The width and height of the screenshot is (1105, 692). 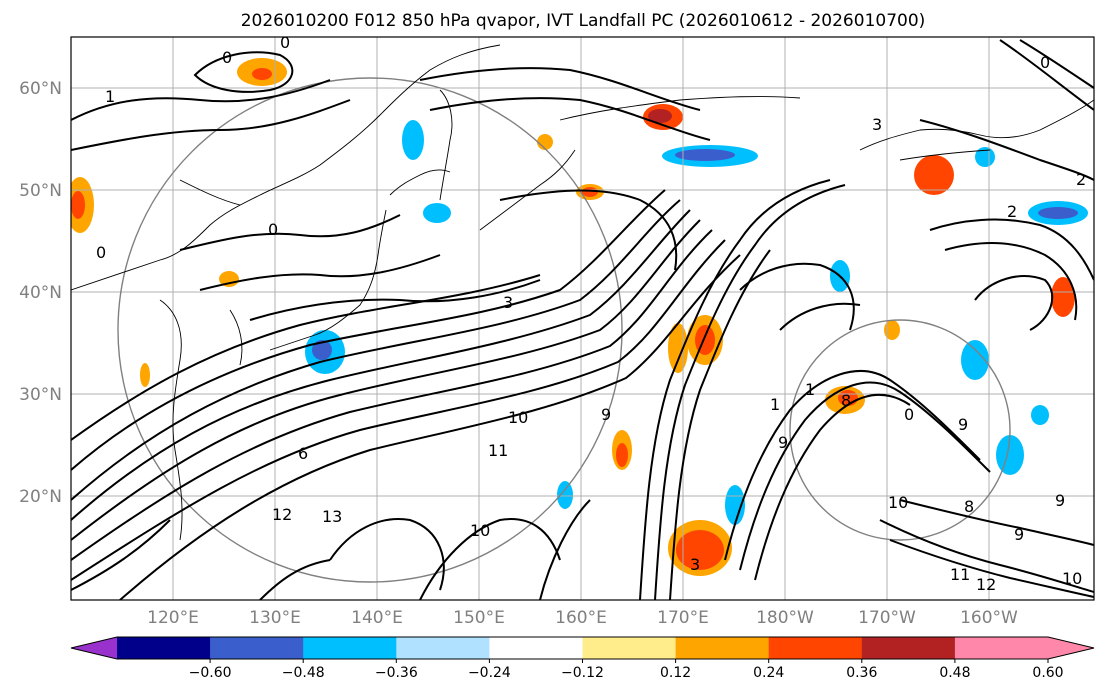 I want to click on latitude-ticks: 20°N 30°N 40°N 50°N 60°N, so click(x=40, y=293).